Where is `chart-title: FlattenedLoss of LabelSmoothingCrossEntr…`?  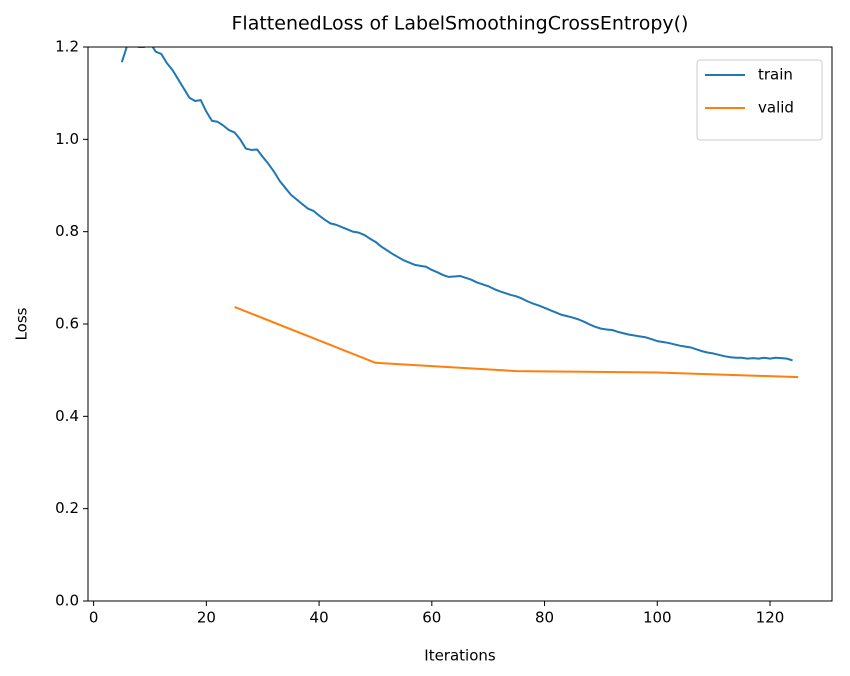
chart-title: FlattenedLoss of LabelSmoothingCrossEntr… is located at coordinates (460, 24).